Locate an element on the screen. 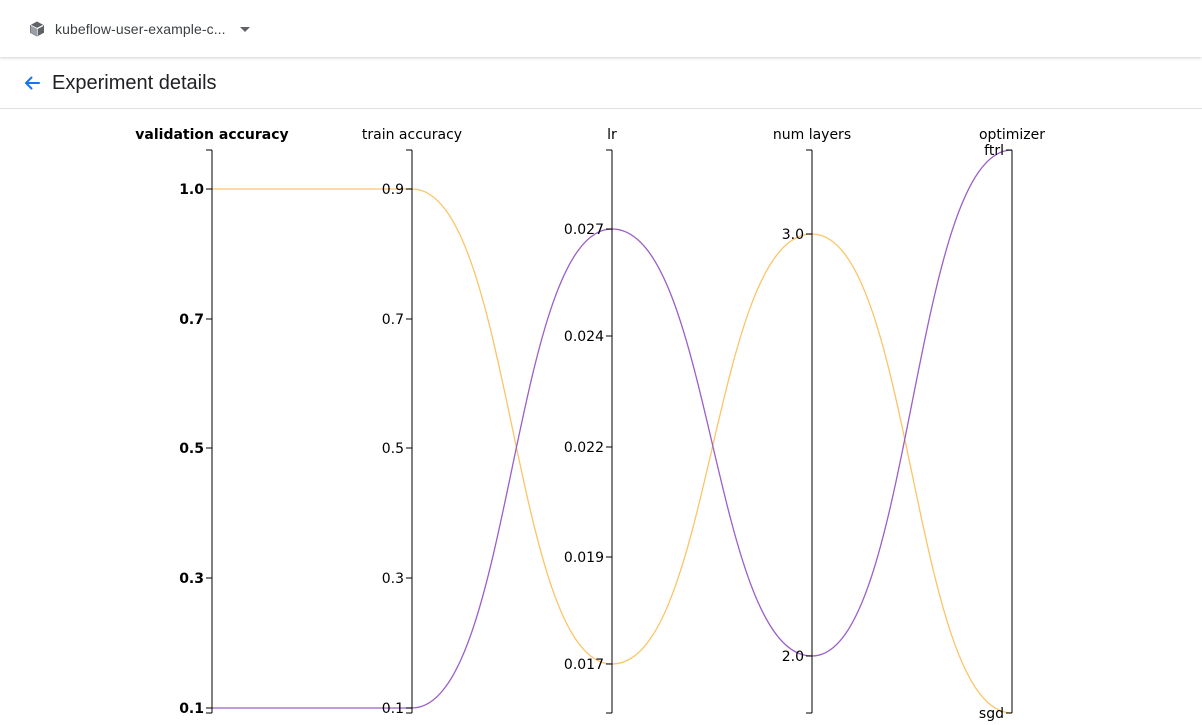 Image resolution: width=1202 pixels, height=725 pixels. back-button is located at coordinates (32, 83).